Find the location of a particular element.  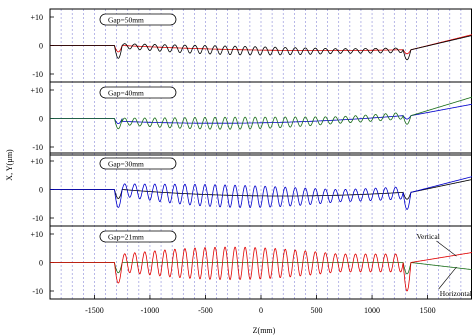

x-tick-label: 0 is located at coordinates (261, 310).